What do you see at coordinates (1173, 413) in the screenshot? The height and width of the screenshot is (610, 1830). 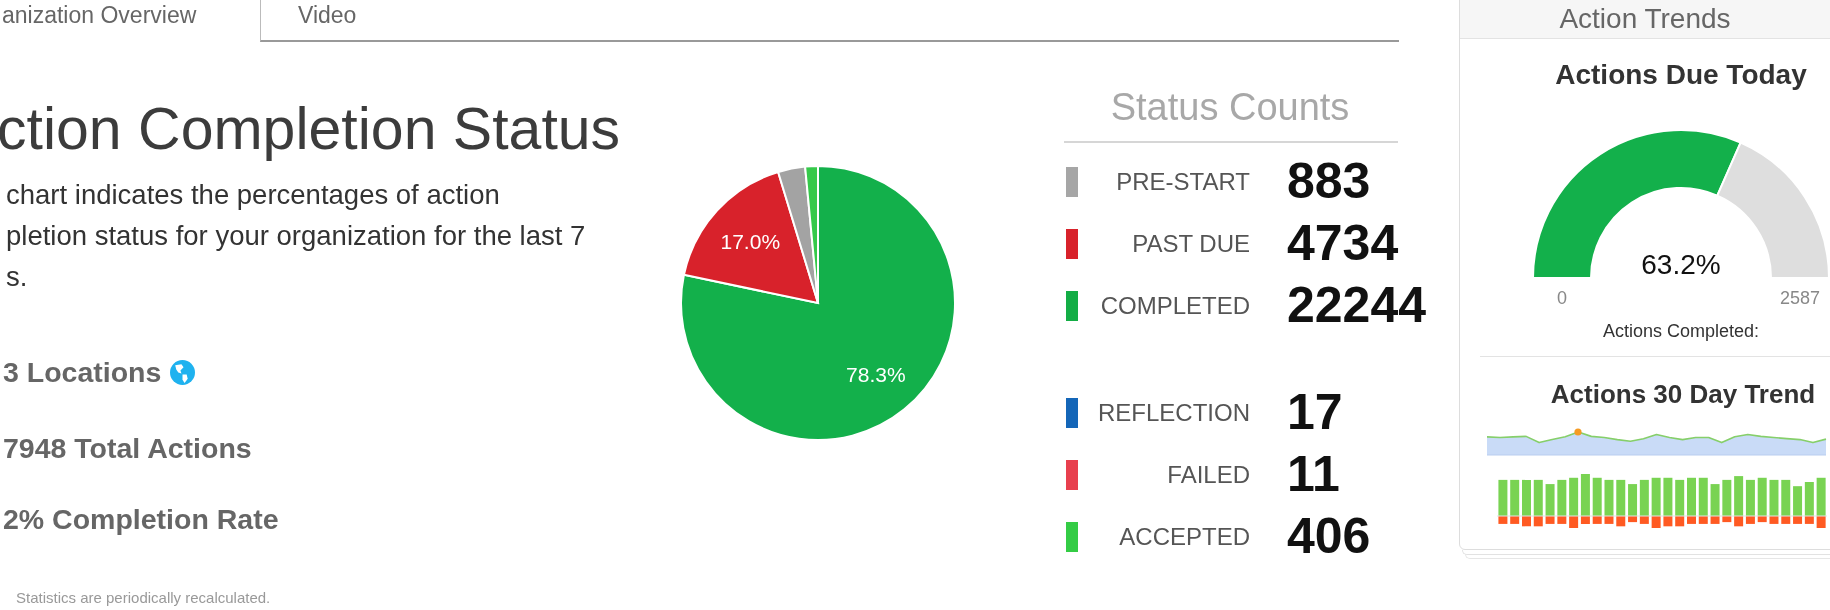 I see `category-label: REFLECTION` at bounding box center [1173, 413].